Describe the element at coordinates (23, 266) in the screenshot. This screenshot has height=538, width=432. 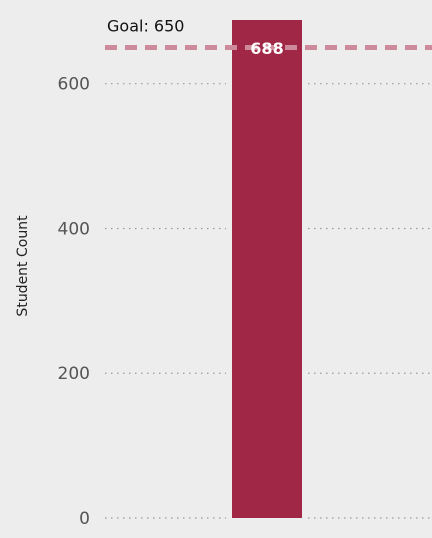
I see `y-axis-label: Student Count` at that location.